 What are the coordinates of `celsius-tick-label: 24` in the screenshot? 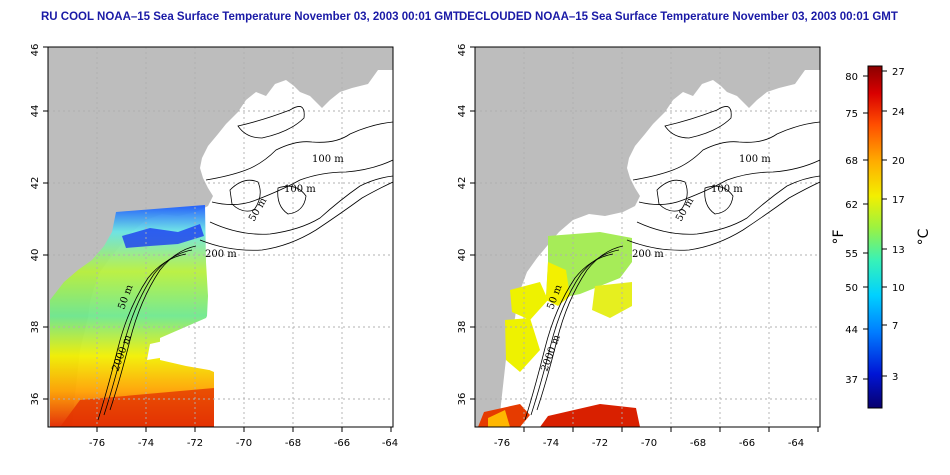 It's located at (898, 112).